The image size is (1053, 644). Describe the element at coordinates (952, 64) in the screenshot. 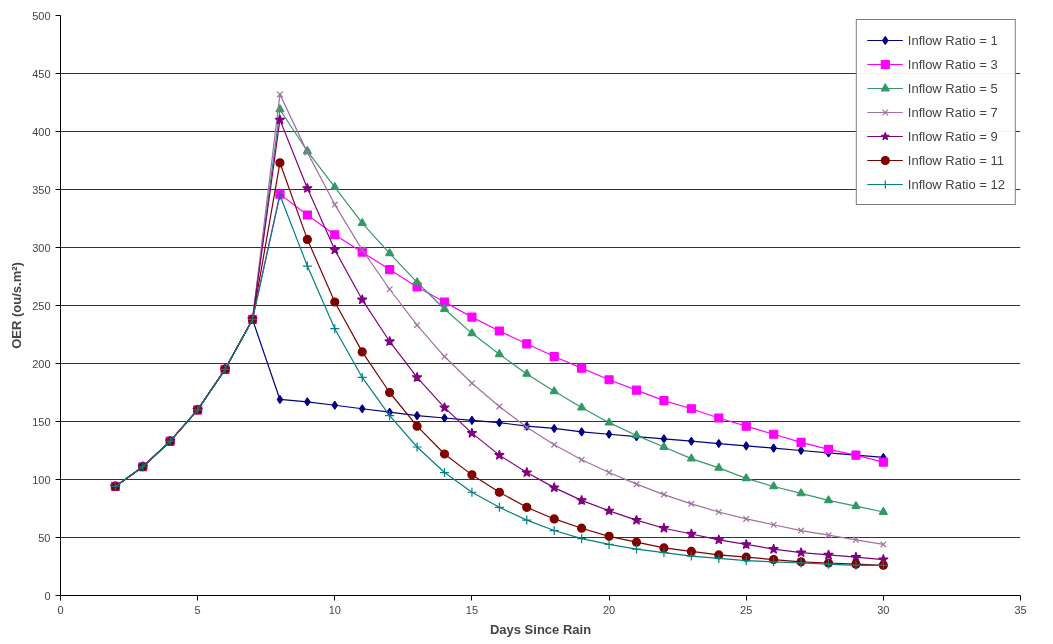

I see `legend-label: Inflow Ratio = 3` at that location.